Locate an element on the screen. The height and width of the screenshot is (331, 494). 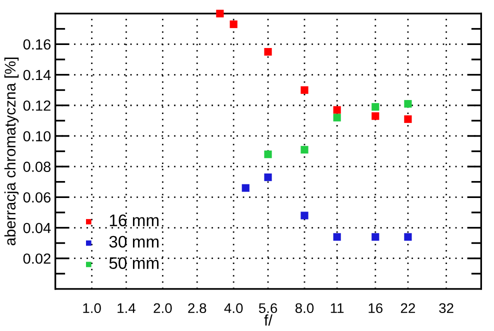
y-axis-title: aberracja chromatyczna [%] is located at coordinates (11, 152).